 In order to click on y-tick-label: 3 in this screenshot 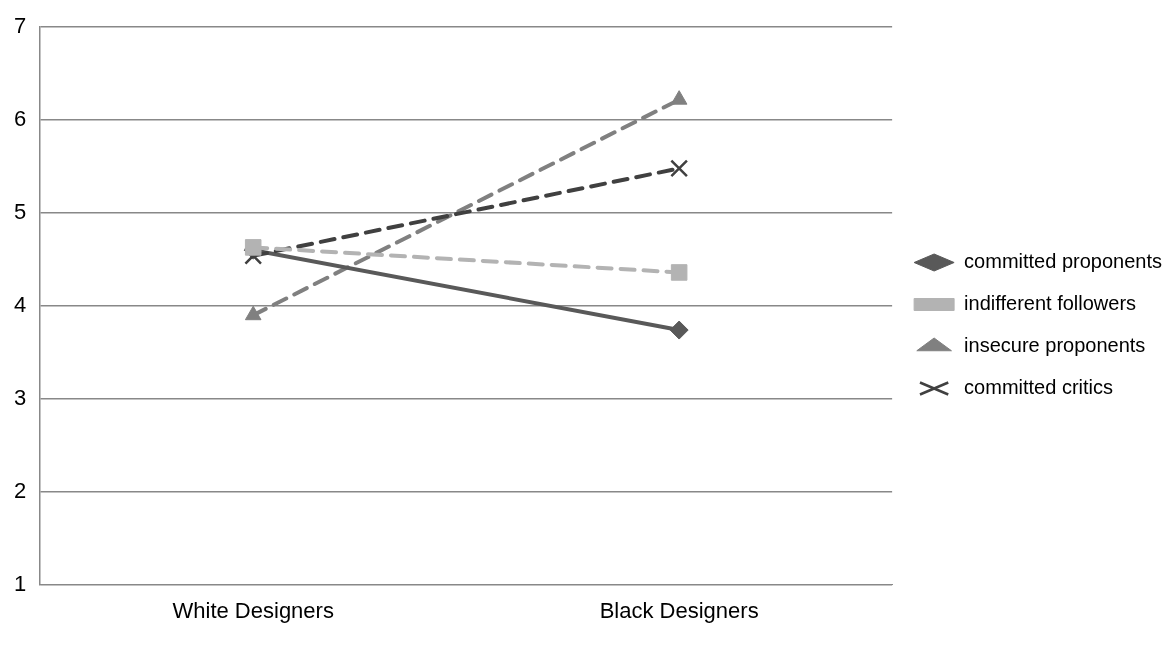, I will do `click(20, 397)`.